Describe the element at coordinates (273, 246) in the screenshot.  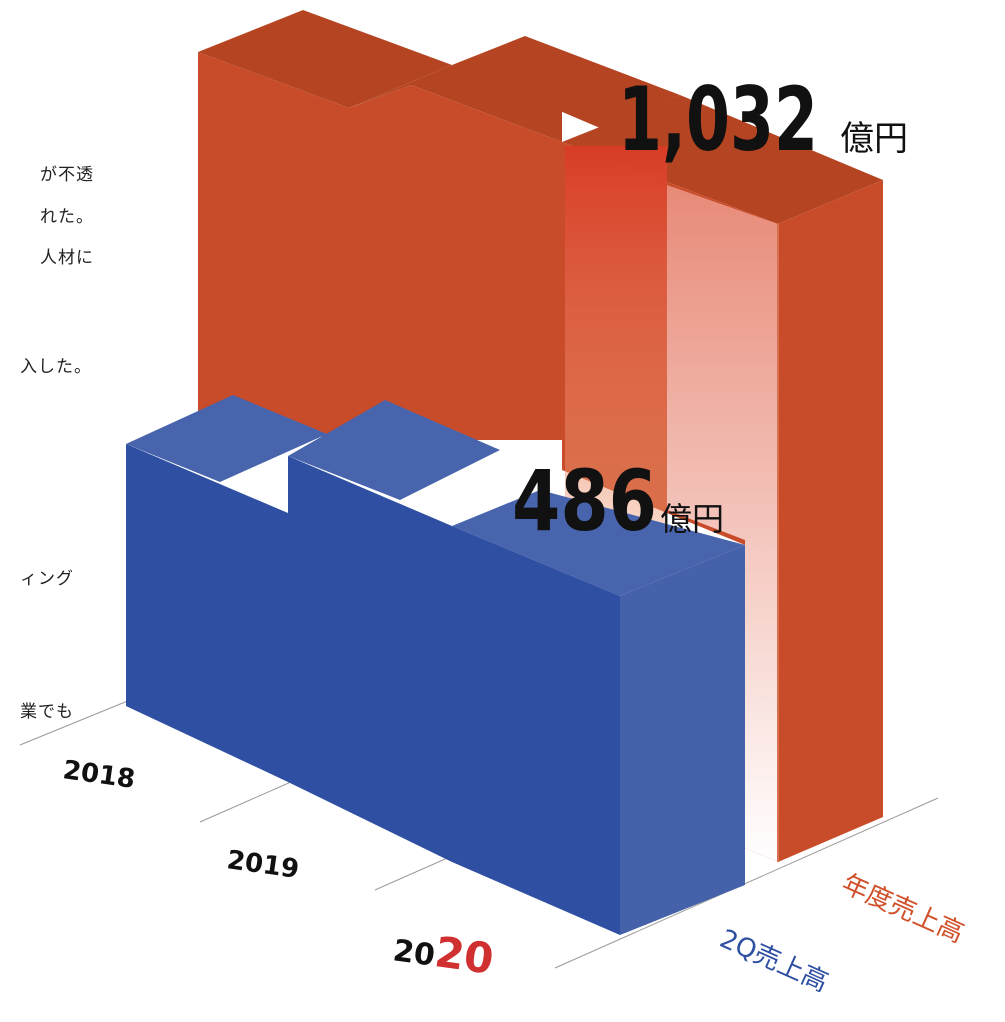
I see `bar-annual-2018-front` at that location.